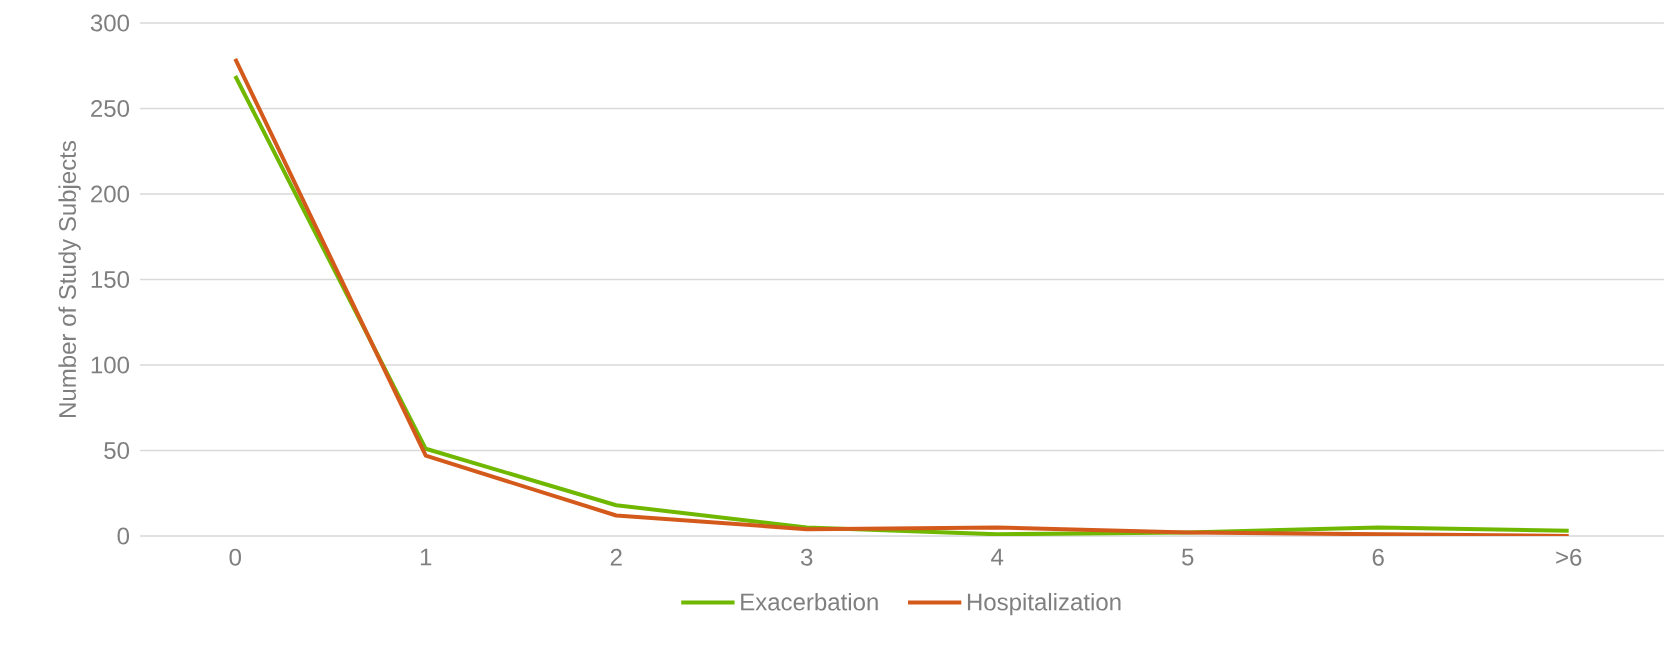 This screenshot has width=1665, height=650. I want to click on legend-label: Exacerbation, so click(809, 601).